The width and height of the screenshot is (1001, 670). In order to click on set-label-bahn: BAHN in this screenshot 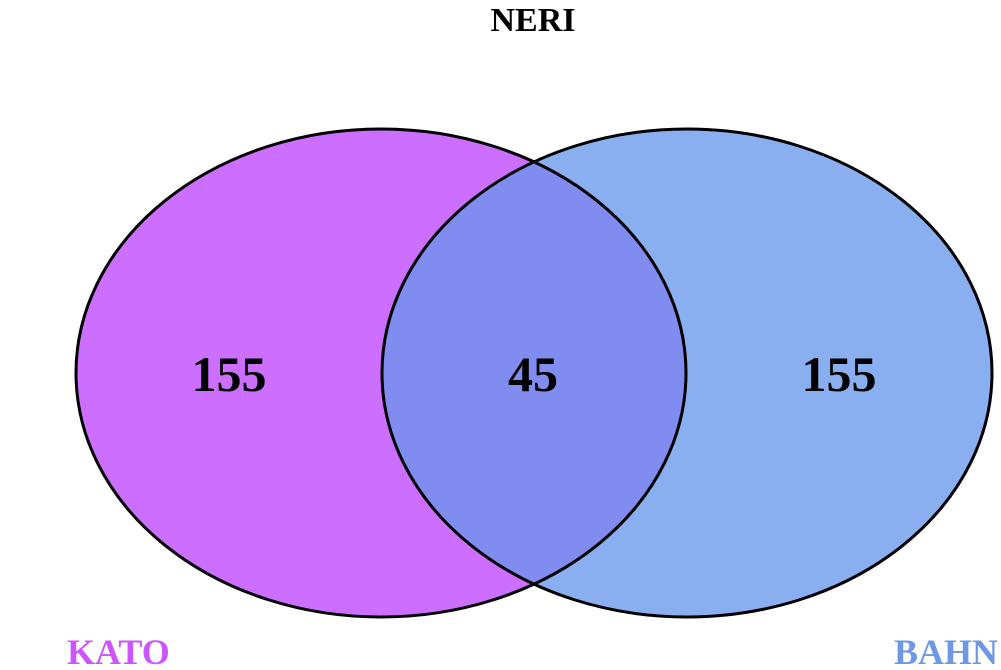, I will do `click(946, 651)`.